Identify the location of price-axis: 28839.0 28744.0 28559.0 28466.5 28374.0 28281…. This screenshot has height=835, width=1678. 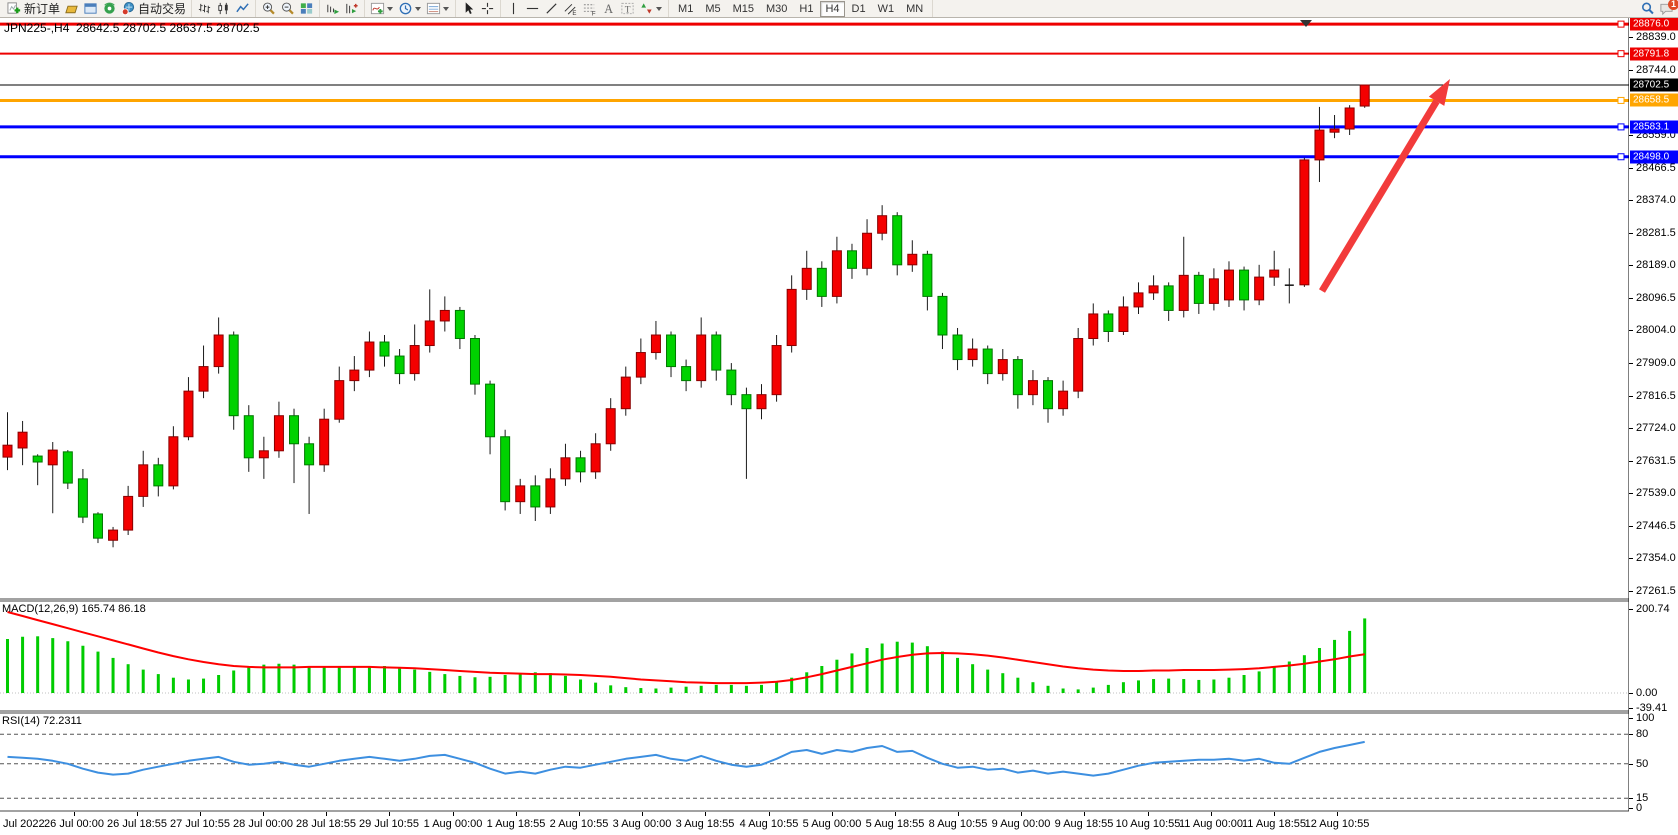
(1653, 415).